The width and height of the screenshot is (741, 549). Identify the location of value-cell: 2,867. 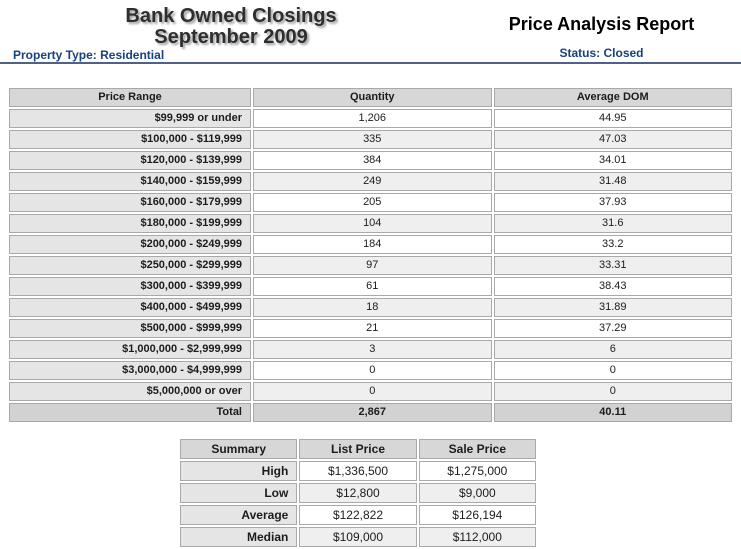
(372, 412).